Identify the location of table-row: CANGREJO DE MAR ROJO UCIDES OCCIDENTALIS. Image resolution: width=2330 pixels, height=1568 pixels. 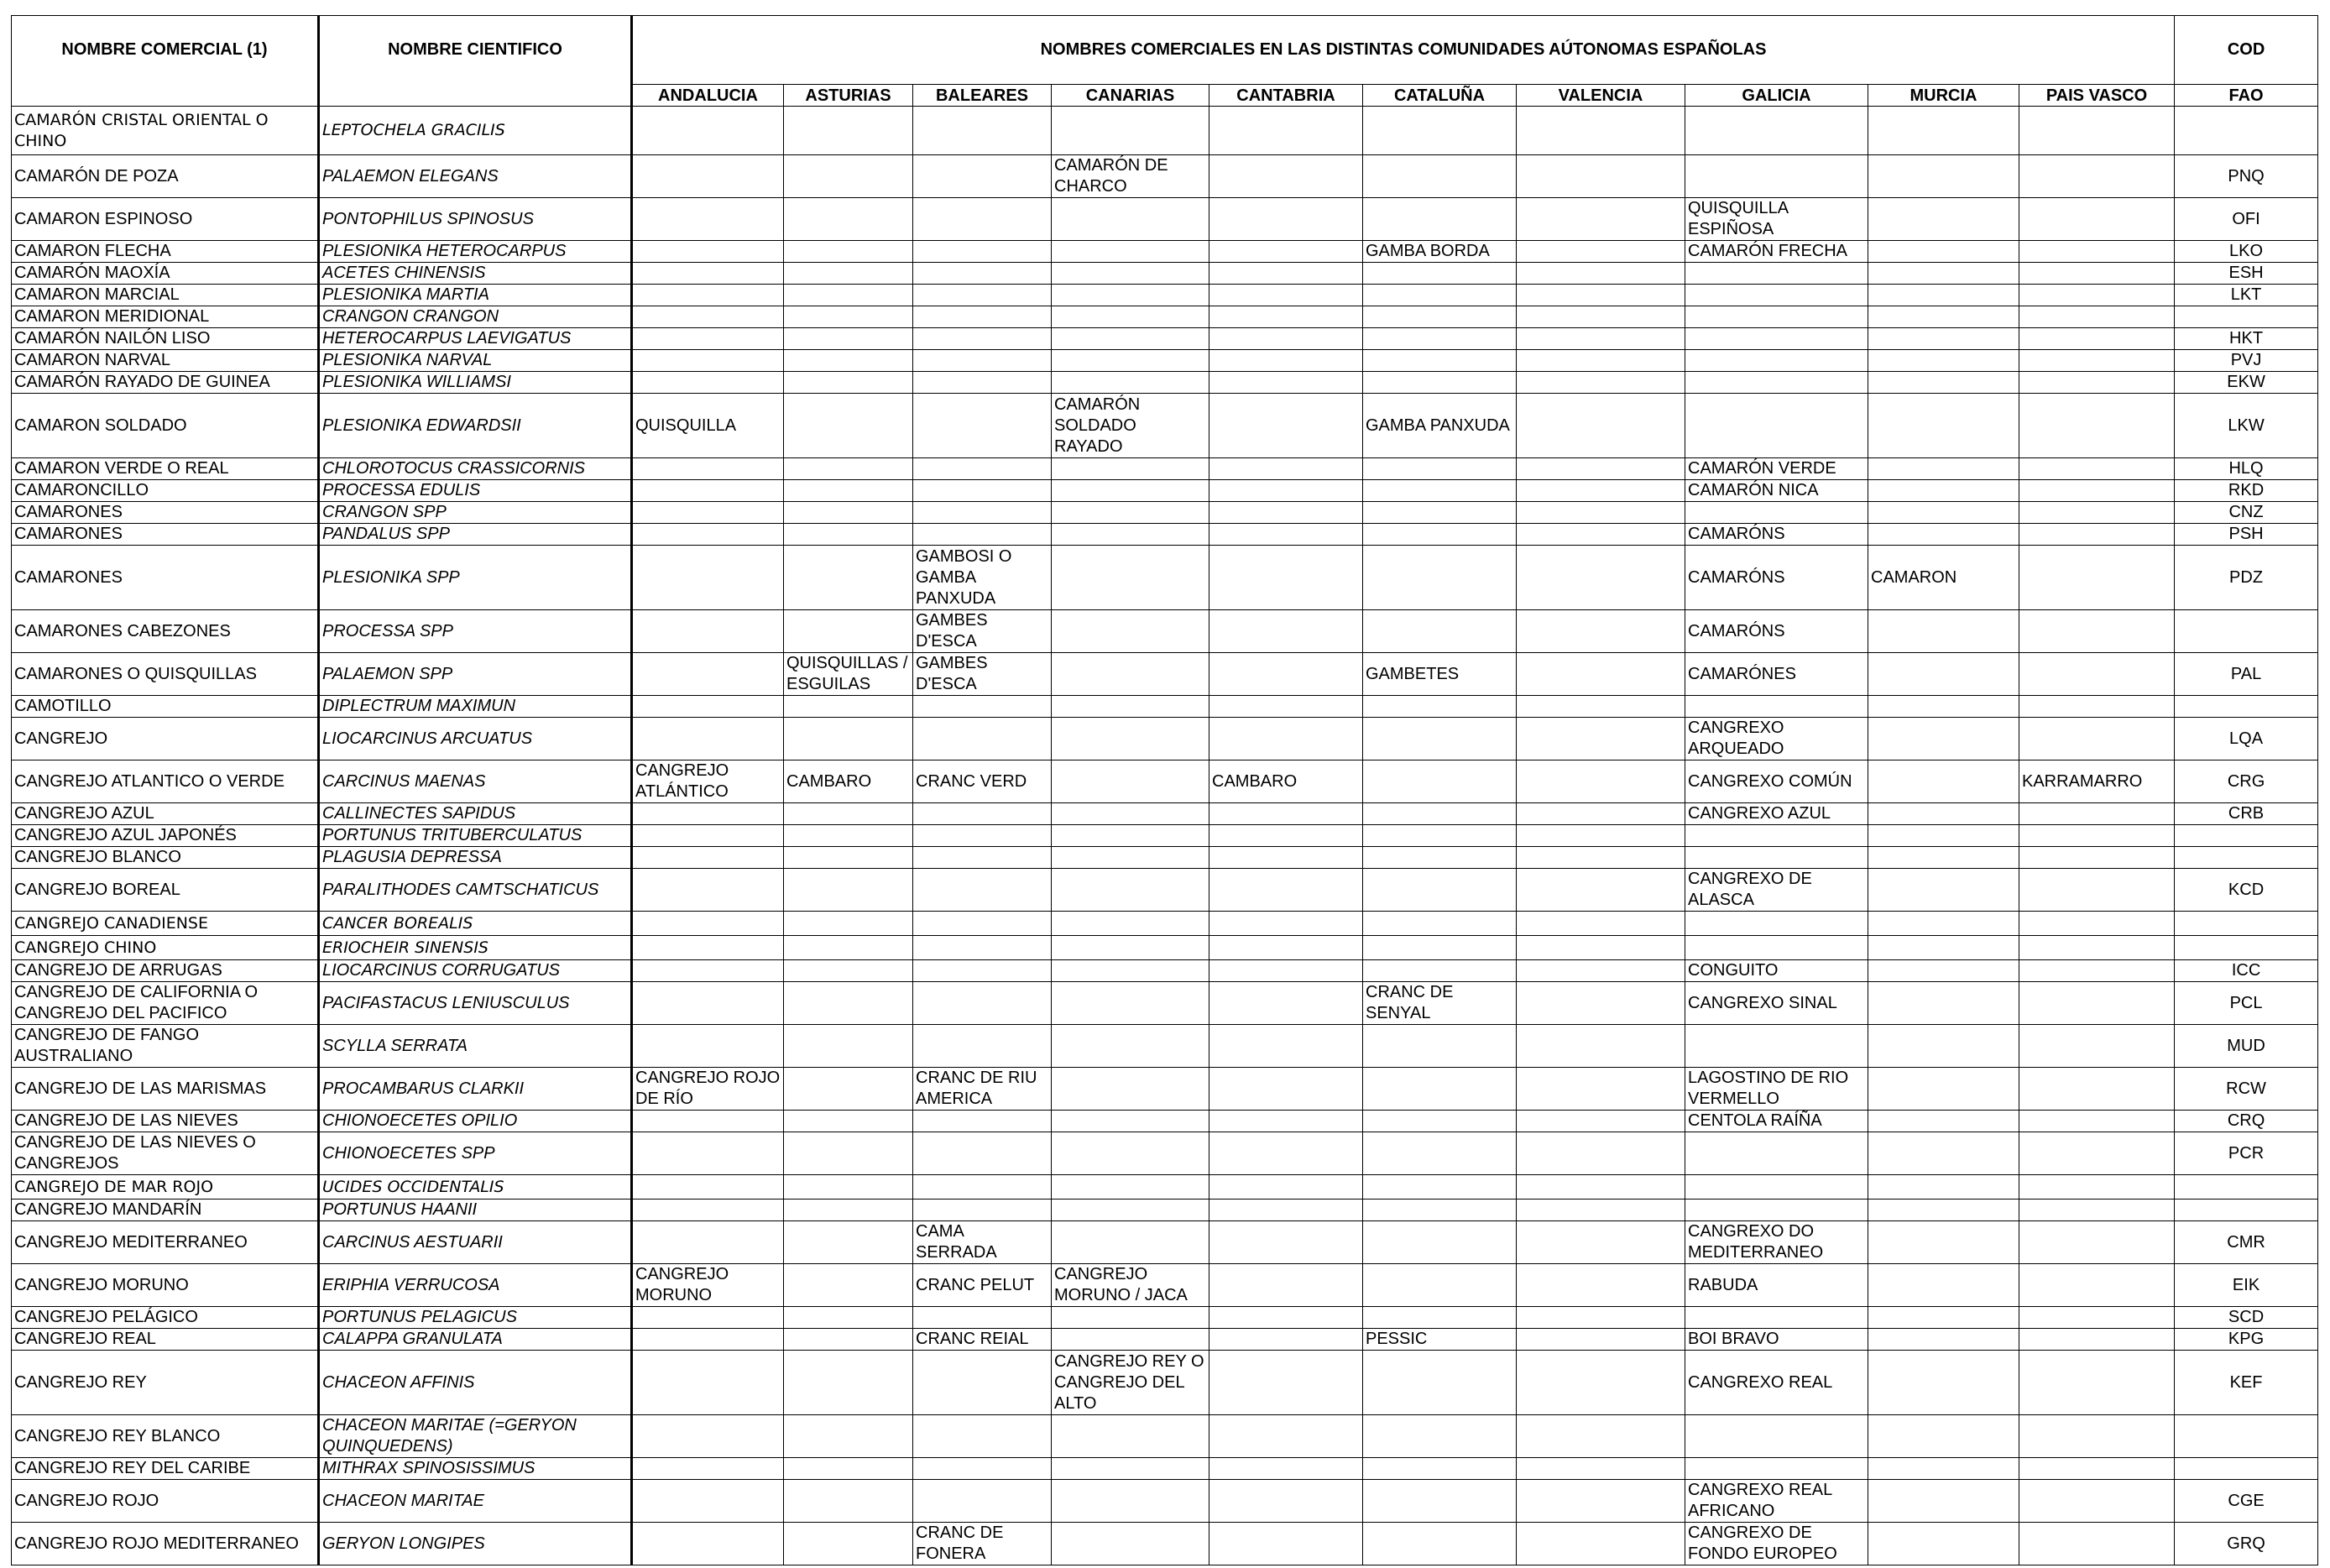
(1165, 1187).